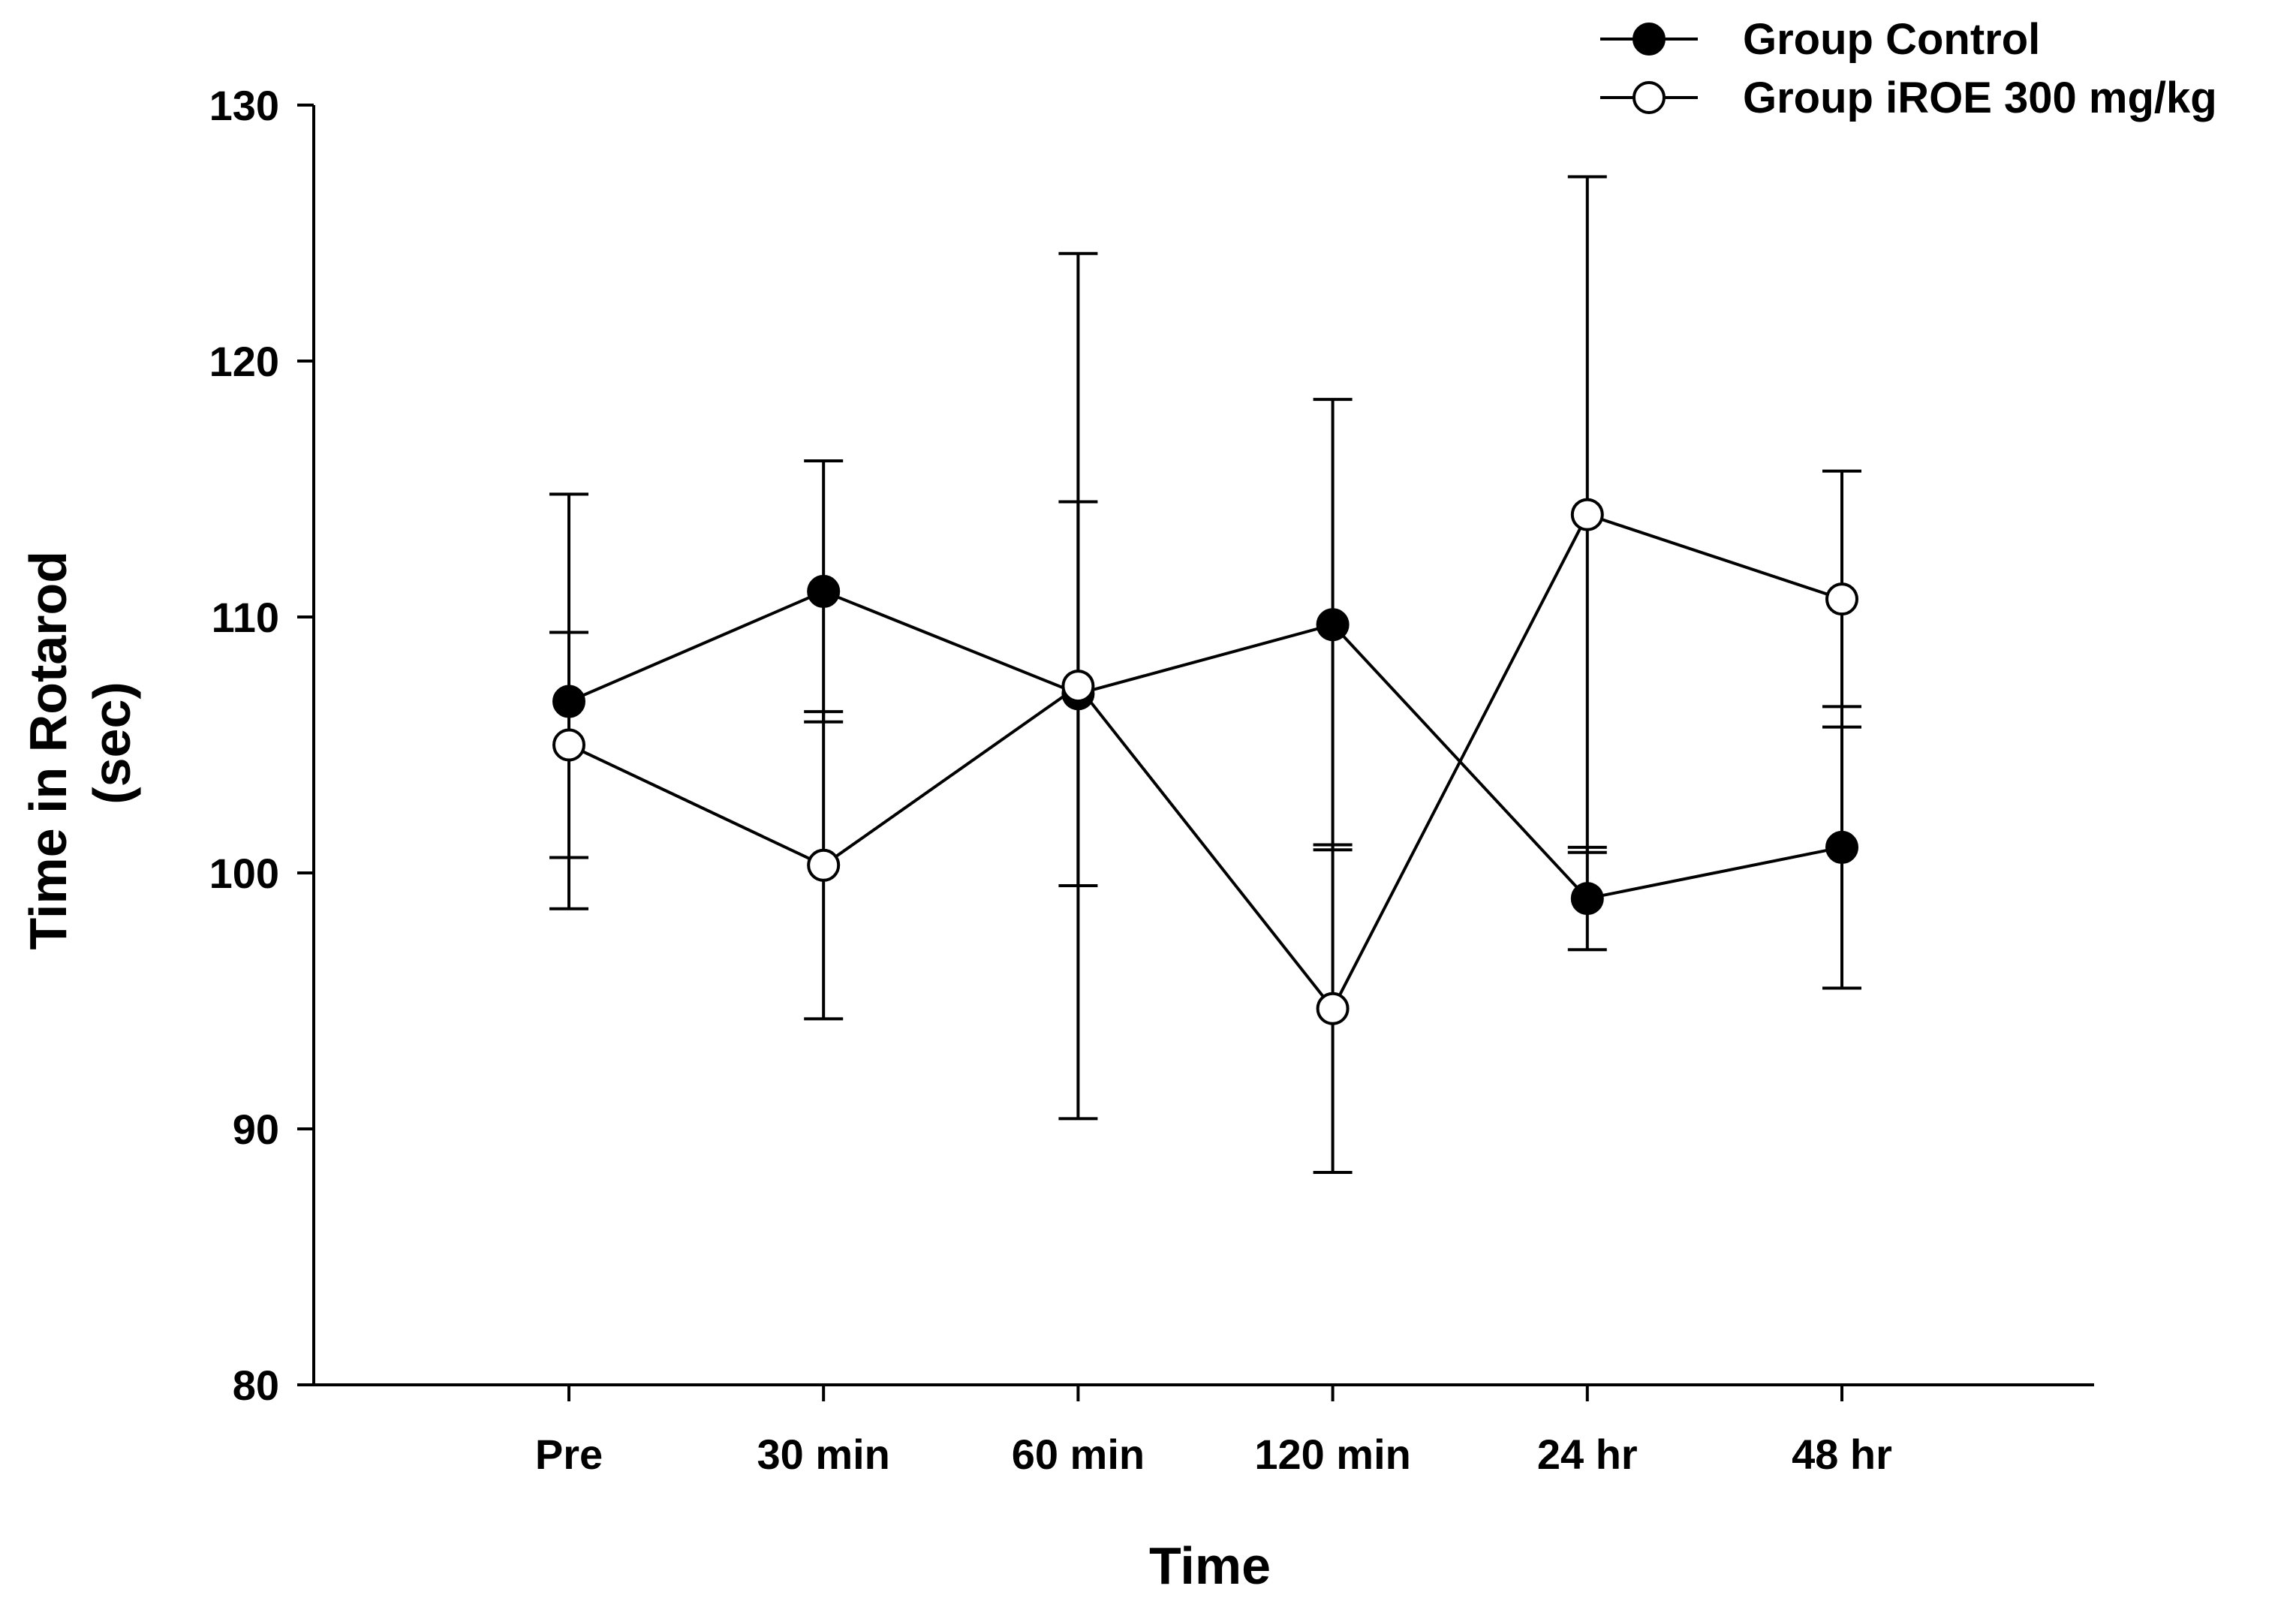 This screenshot has height=1607, width=2296. What do you see at coordinates (256, 1129) in the screenshot?
I see `y-tick-label: 90` at bounding box center [256, 1129].